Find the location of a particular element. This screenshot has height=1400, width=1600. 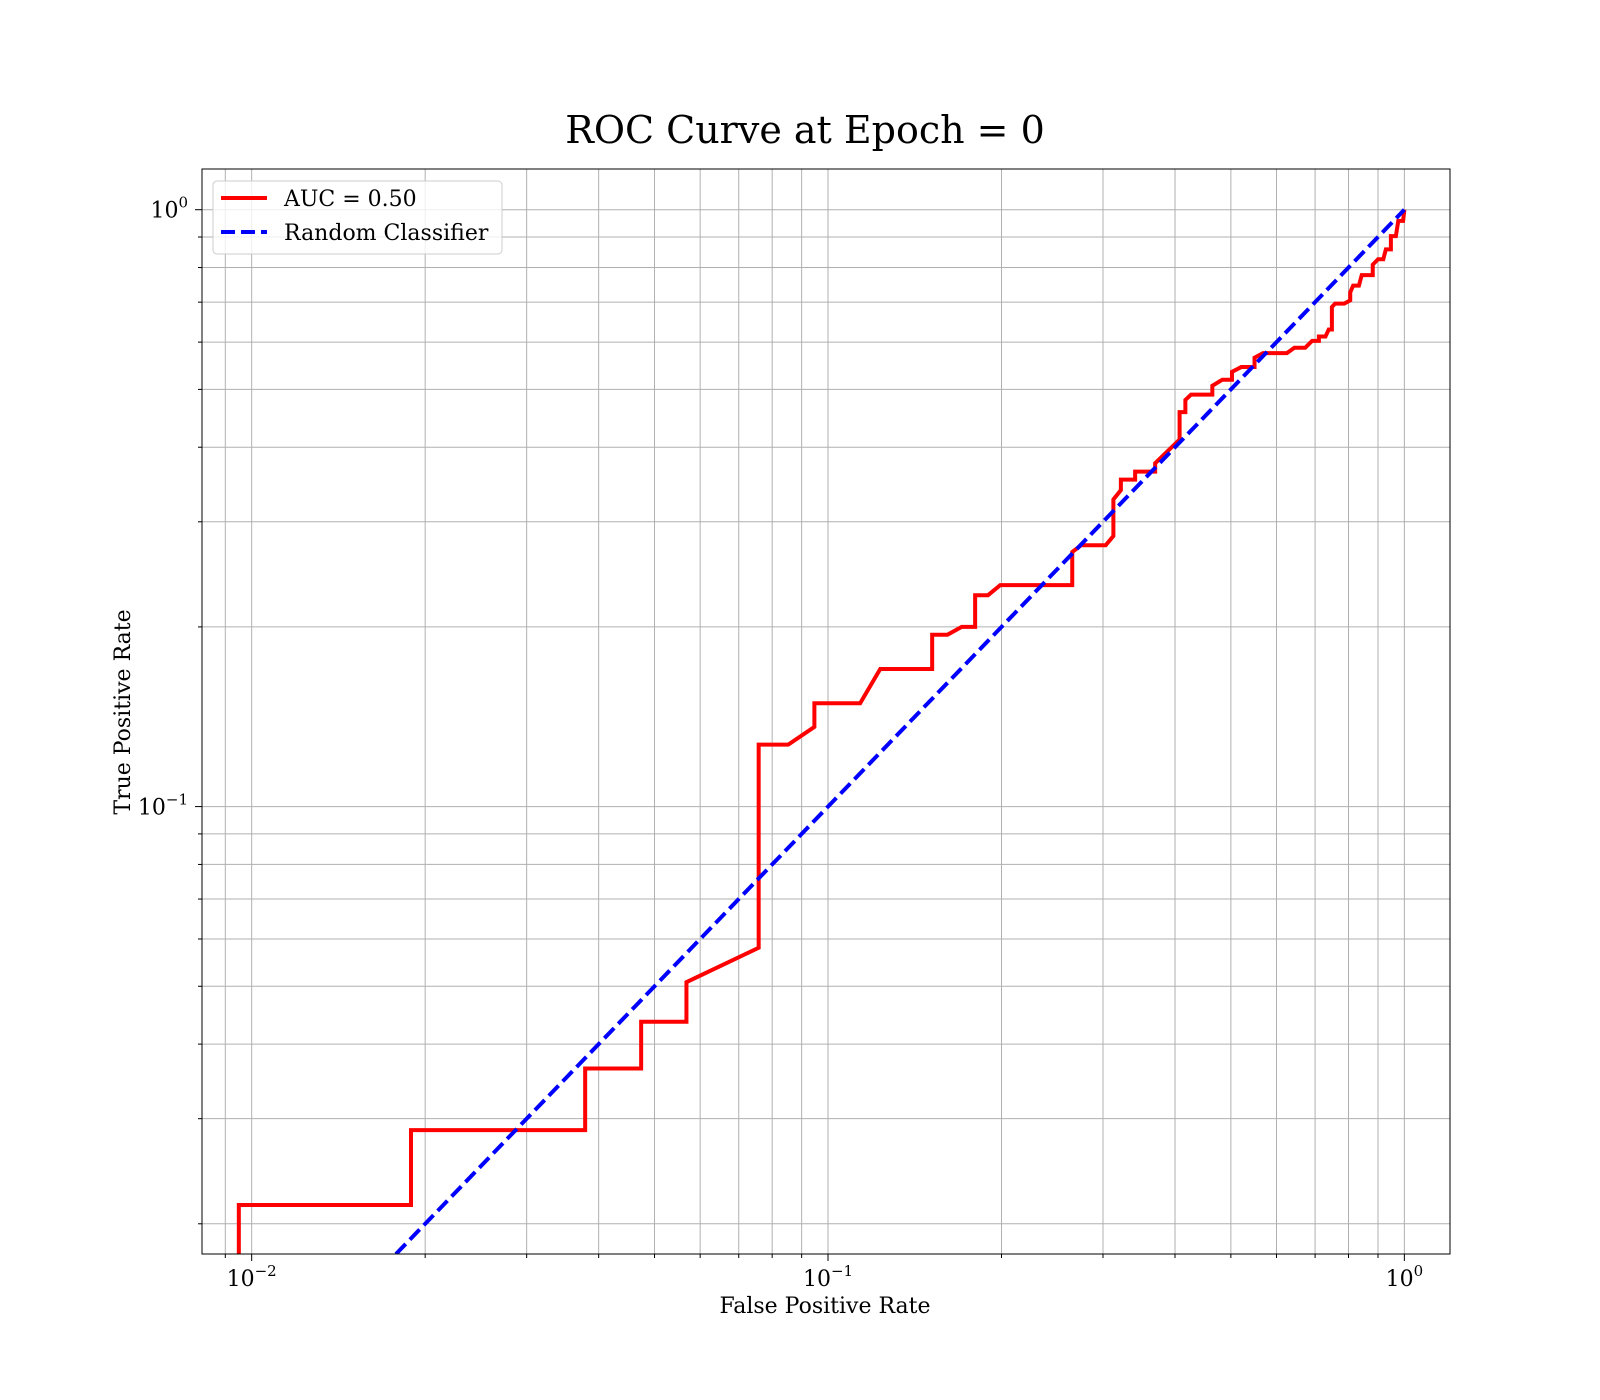

legend: AUC = 0.50 Random Classifier is located at coordinates (357, 217).